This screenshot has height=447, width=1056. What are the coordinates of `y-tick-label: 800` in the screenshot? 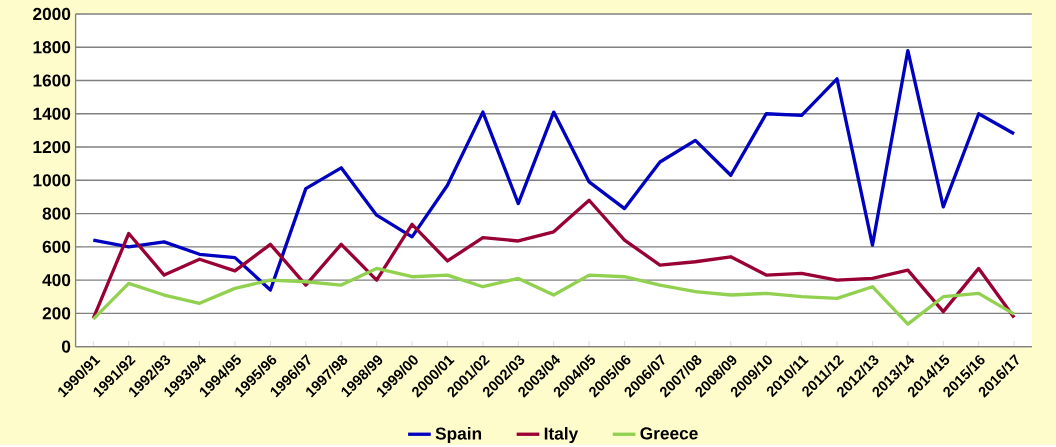 It's located at (56, 213).